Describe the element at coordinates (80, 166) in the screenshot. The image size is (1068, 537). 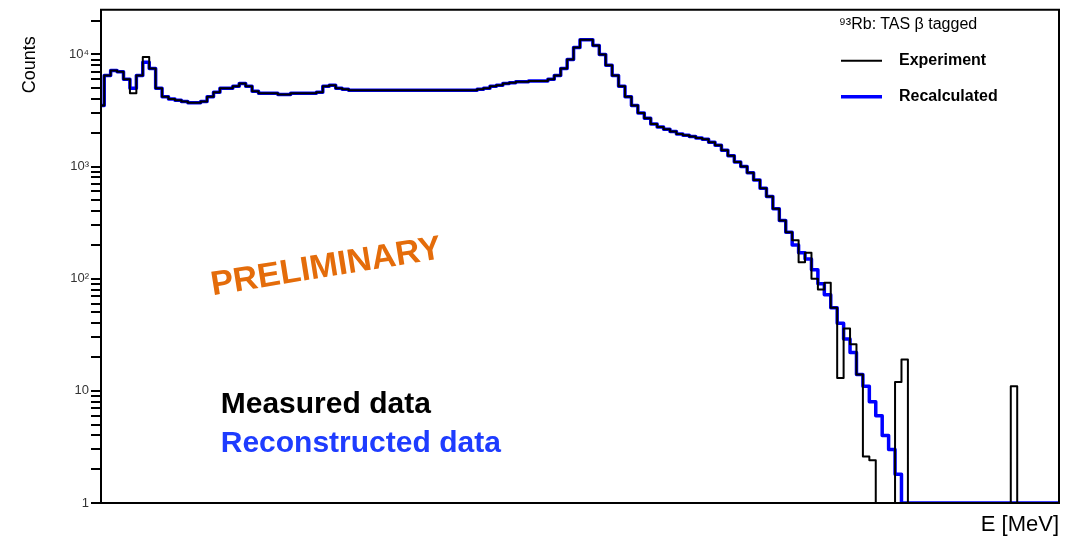
I see `y-tick-label: 10³` at that location.